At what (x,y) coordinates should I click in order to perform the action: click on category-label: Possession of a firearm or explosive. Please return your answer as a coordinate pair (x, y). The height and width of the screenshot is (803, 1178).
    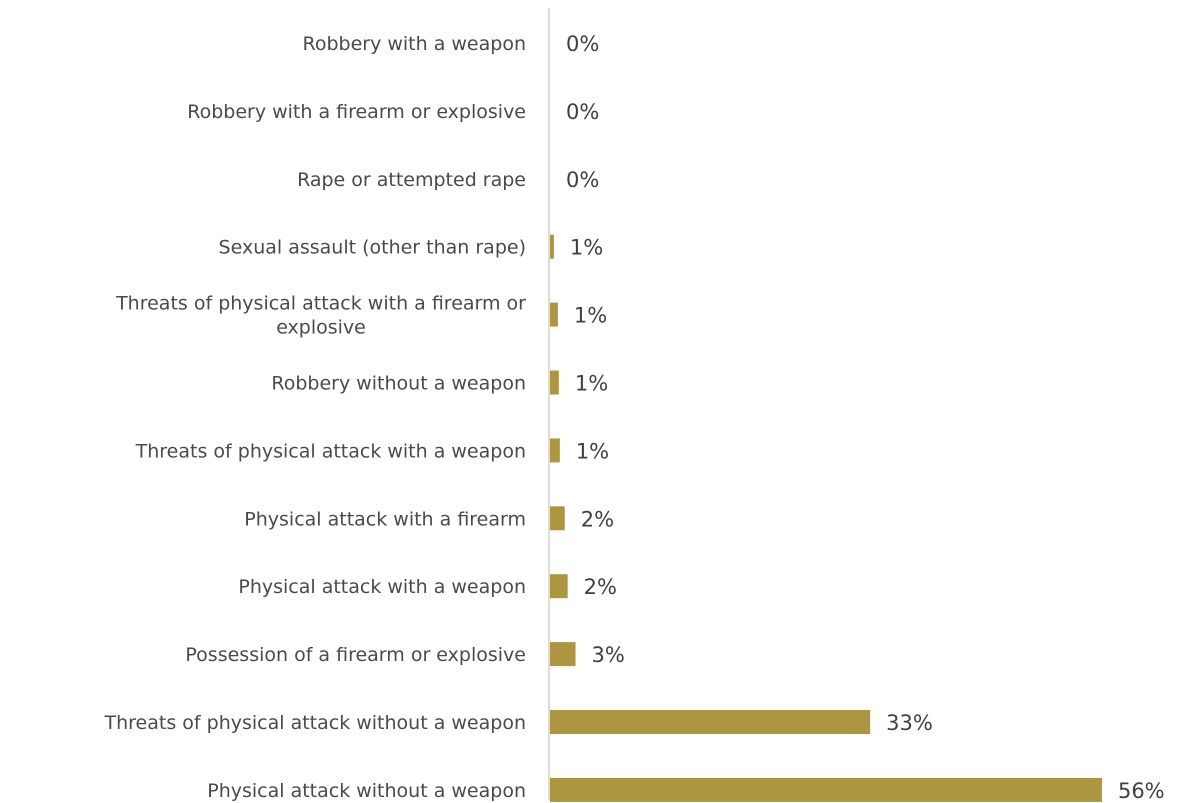
    Looking at the image, I should click on (355, 655).